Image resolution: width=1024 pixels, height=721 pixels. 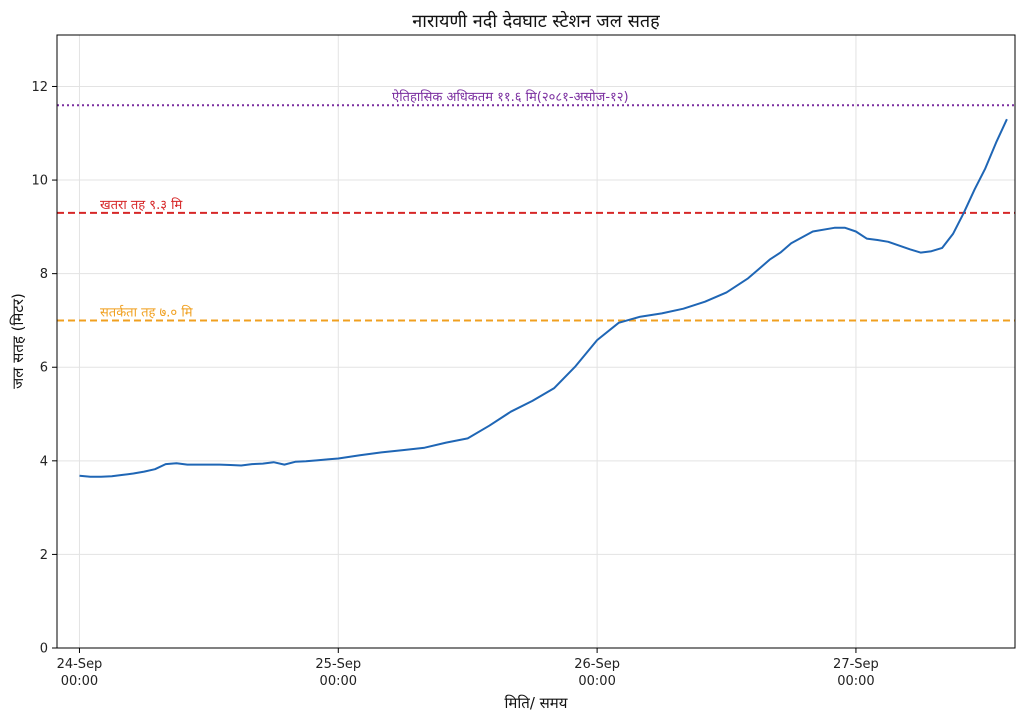 What do you see at coordinates (856, 664) in the screenshot?
I see `x-tick-label-date: 27-Sep` at bounding box center [856, 664].